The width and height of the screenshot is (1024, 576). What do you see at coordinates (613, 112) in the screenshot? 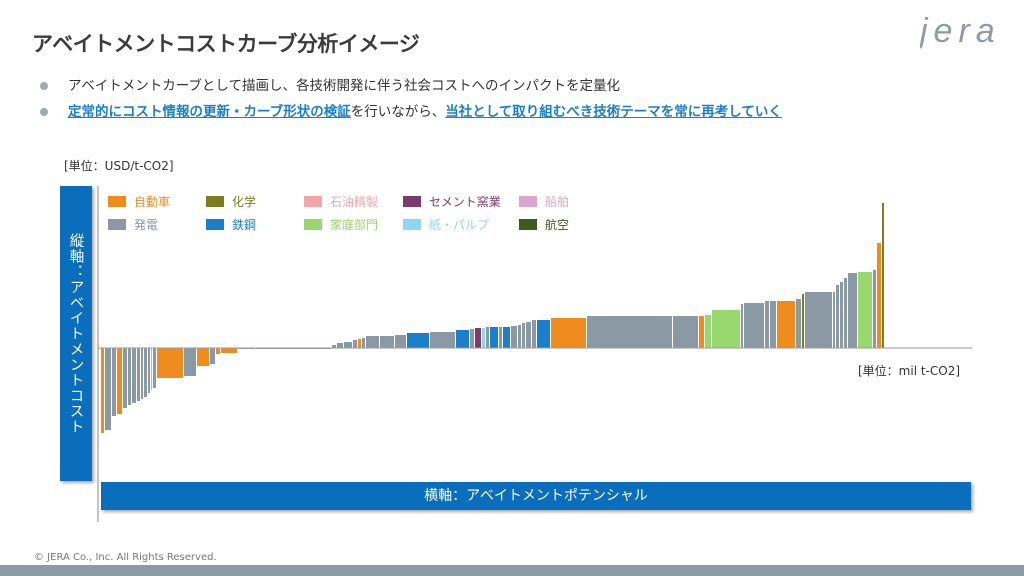
I see `bullet-highlight-2: 当社として取り組むべき技術テーマを常に再考していく` at bounding box center [613, 112].